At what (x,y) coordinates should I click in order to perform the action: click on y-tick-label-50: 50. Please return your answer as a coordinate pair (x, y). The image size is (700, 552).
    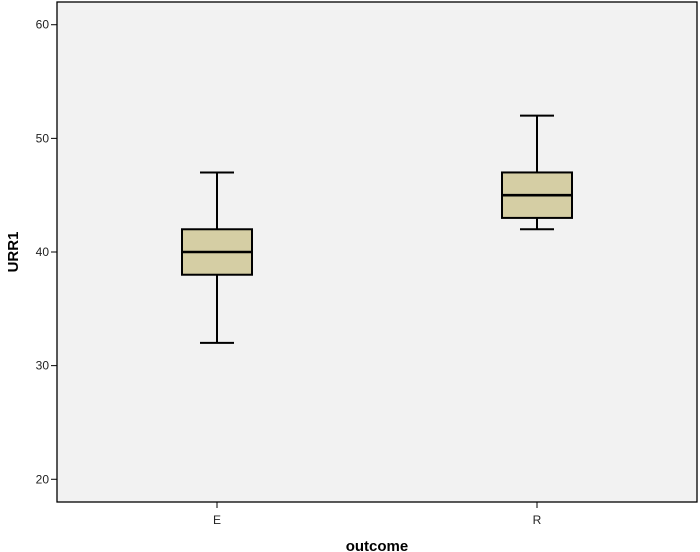
    Looking at the image, I should click on (43, 138).